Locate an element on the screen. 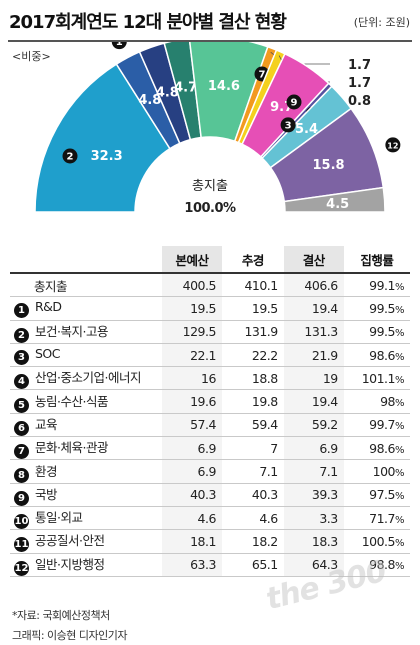  row-supplementary: 59.4 is located at coordinates (252, 425).